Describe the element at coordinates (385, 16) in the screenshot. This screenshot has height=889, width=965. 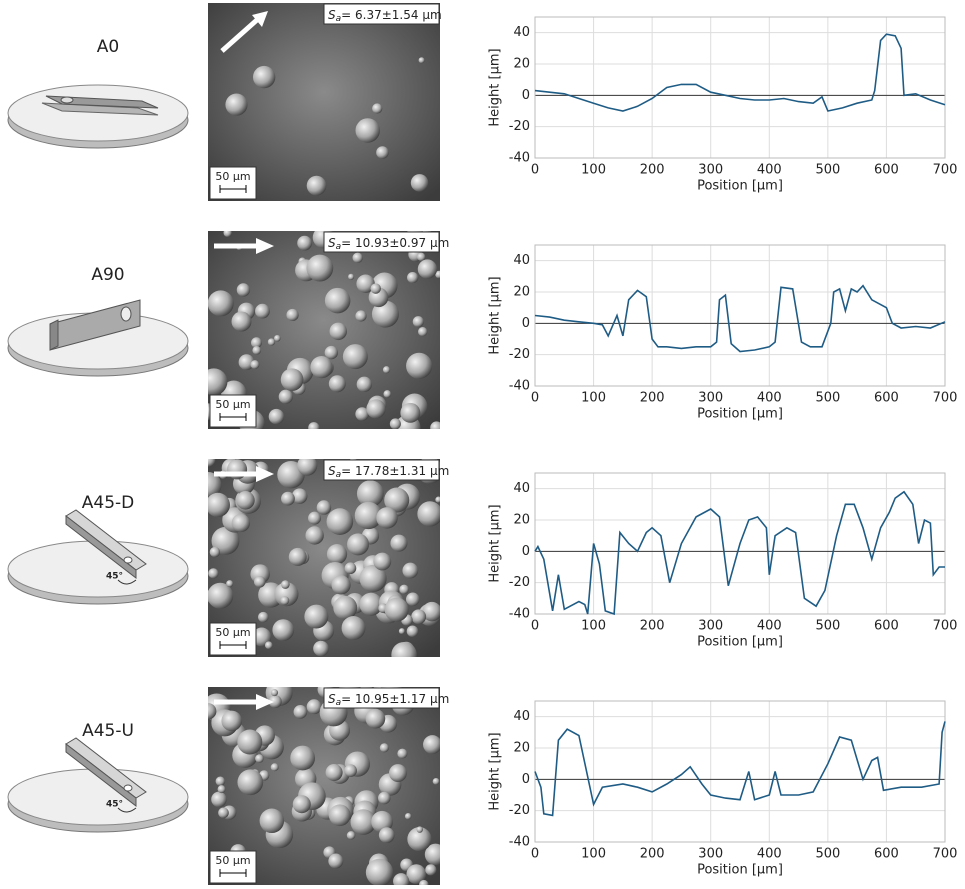
I see `sa-label: Sa= 6.37±1.54 µm` at that location.